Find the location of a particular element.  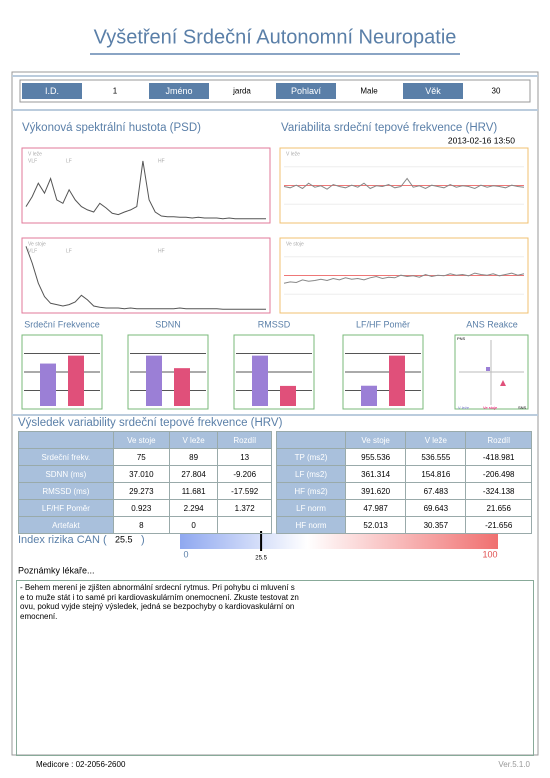

ans-label: Ve stoje is located at coordinates (490, 407).